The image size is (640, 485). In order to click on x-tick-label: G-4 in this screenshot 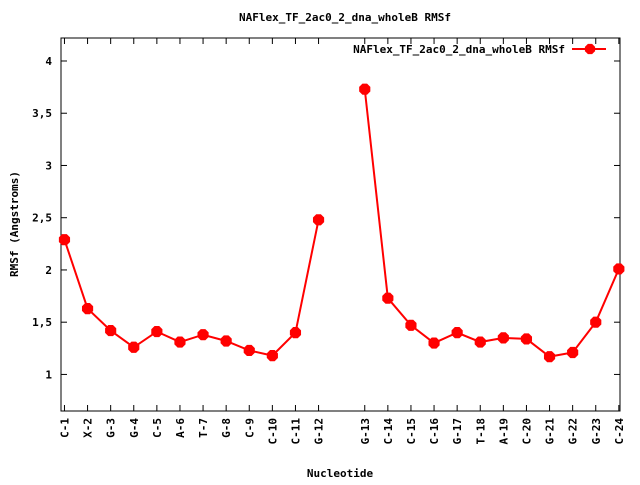, I will do `click(134, 428)`.